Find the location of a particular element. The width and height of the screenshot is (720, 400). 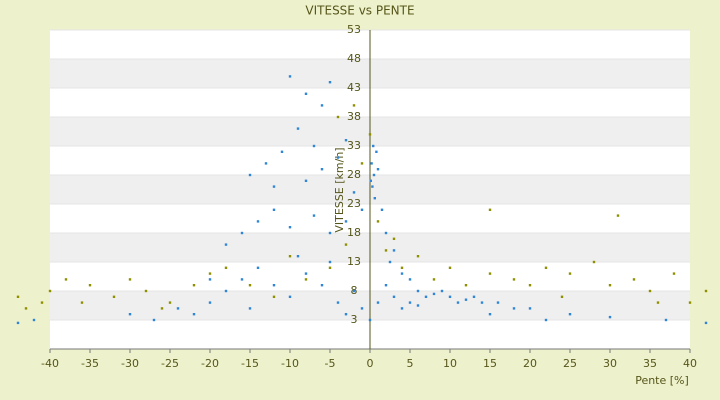

y-tick-label: 38 is located at coordinates (354, 116).